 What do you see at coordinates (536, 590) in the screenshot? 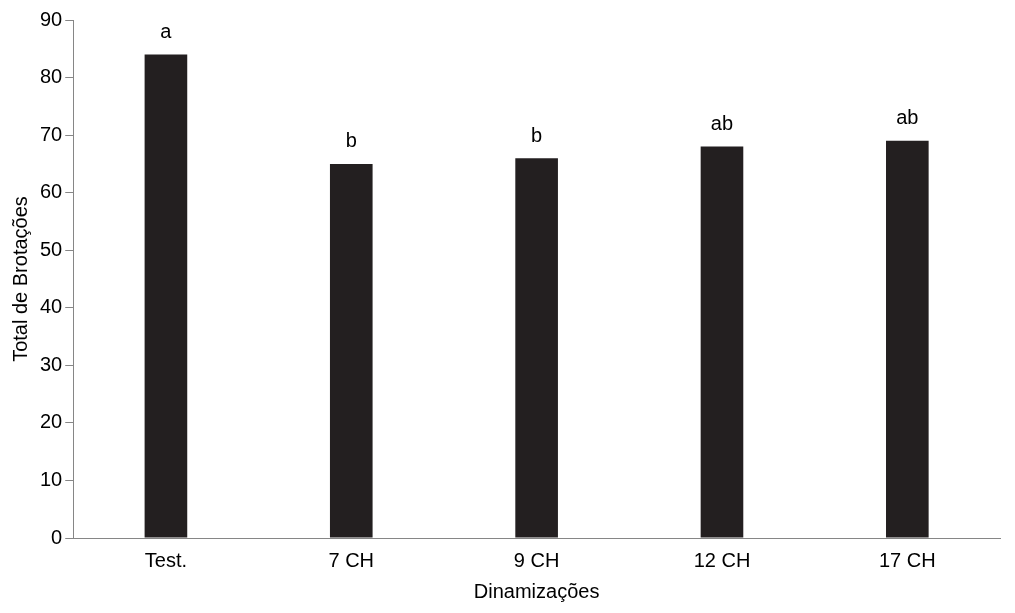
I see `x-axis-title: Dinamizações` at bounding box center [536, 590].